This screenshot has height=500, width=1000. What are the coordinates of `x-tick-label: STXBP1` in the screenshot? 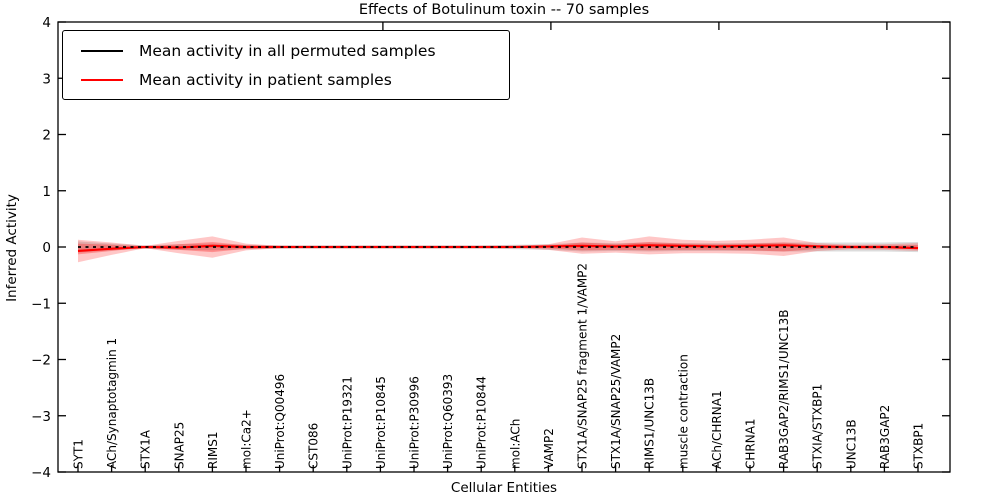 It's located at (919, 446).